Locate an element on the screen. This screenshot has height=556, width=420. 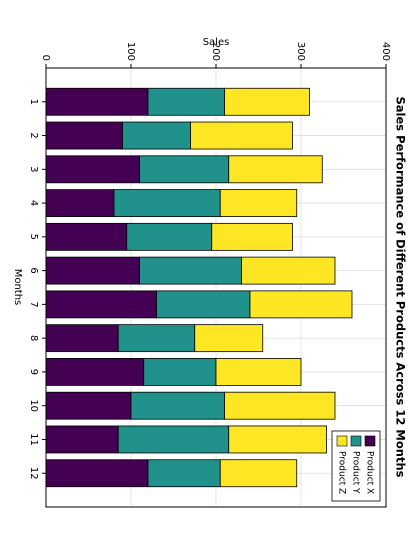
x-tick-label: 2 is located at coordinates (33, 135).